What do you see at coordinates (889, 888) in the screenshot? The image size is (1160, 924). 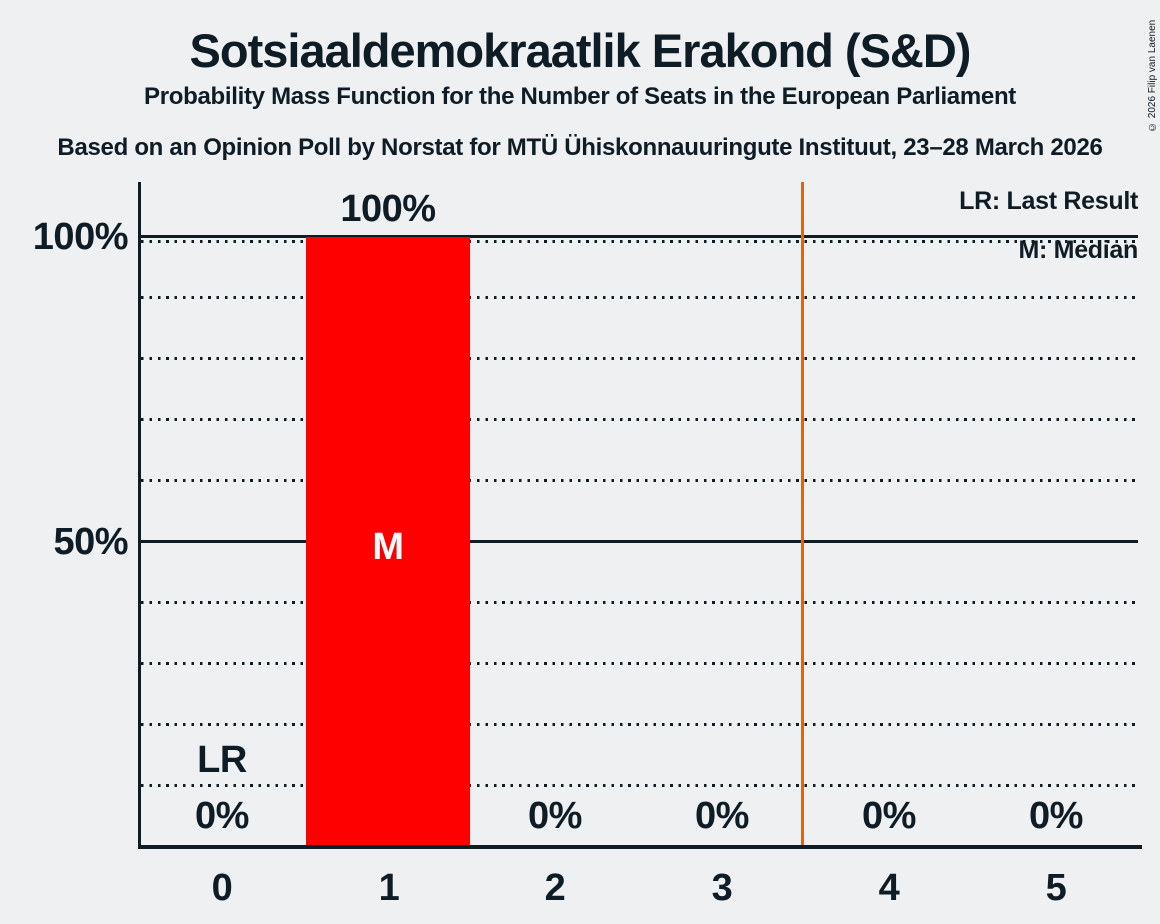 I see `x-tick-4: 4` at bounding box center [889, 888].